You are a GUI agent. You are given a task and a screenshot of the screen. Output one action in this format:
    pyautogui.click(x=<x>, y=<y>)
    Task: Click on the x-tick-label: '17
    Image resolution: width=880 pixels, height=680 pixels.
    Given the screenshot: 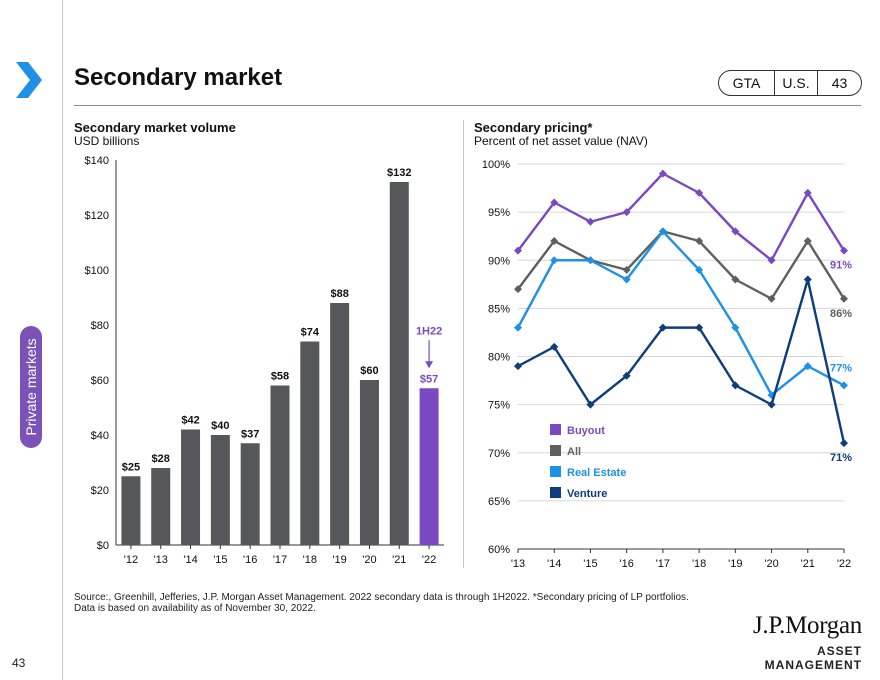 What is the action you would take?
    pyautogui.click(x=280, y=560)
    